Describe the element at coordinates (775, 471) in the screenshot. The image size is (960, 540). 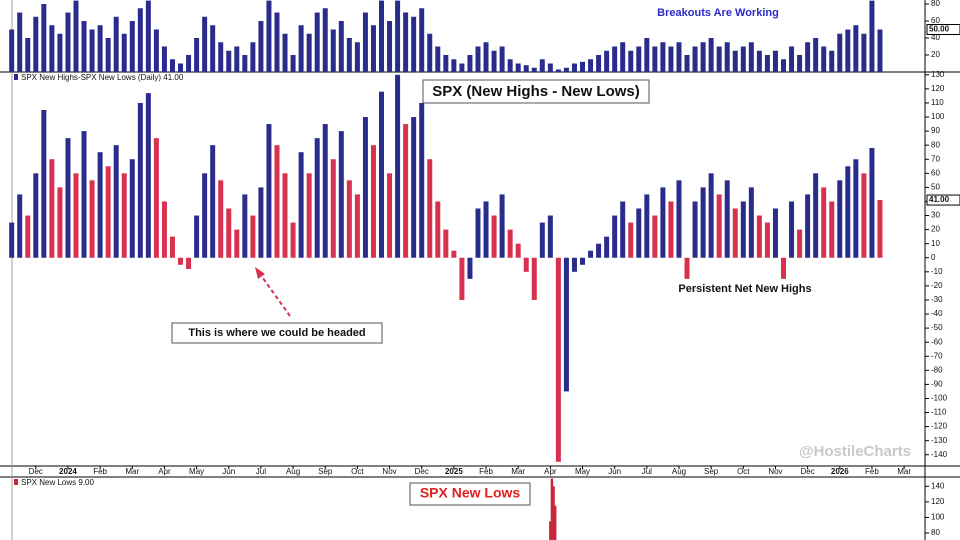
I see `x-tick-label: Nov` at that location.